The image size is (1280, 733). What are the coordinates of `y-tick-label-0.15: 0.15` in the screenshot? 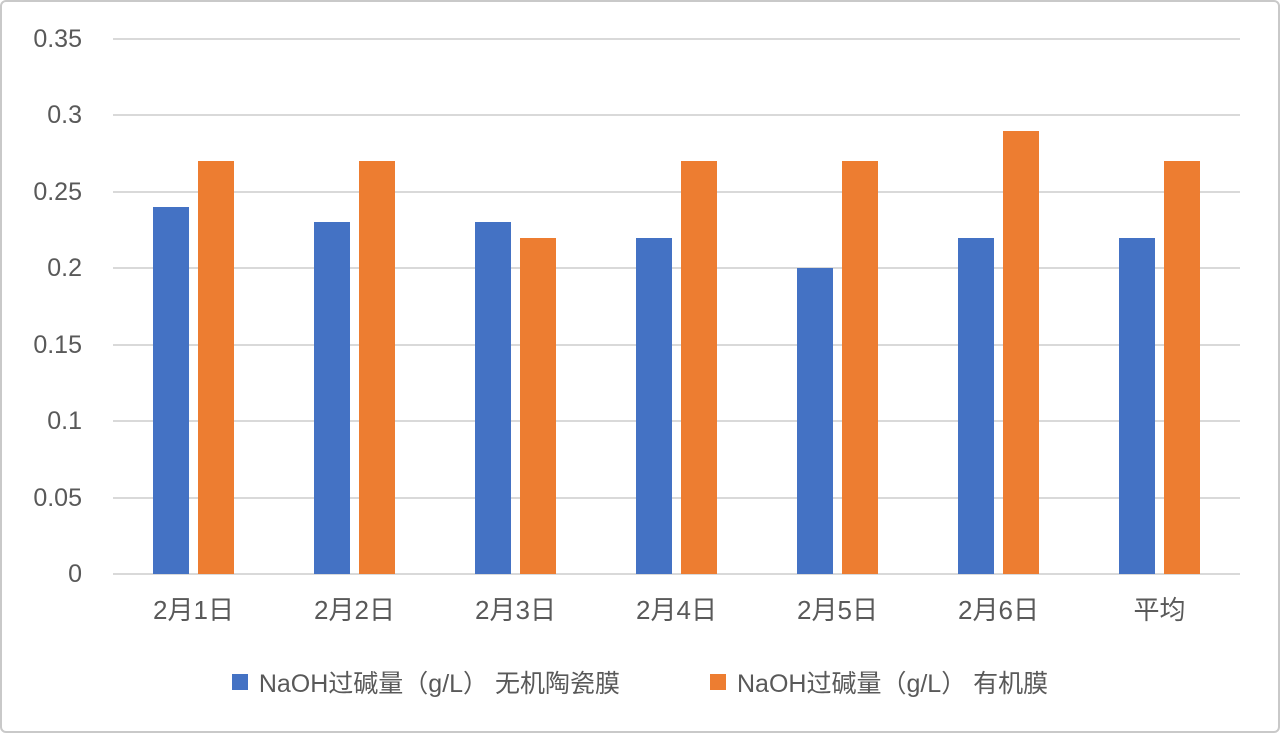 It's located at (57, 344).